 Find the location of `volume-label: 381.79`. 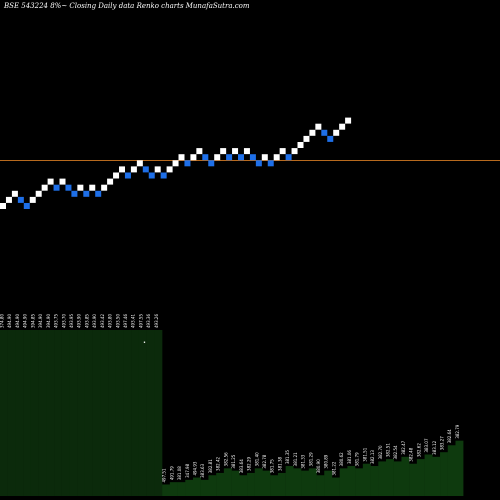

volume-label: 381.79 is located at coordinates (357, 459).